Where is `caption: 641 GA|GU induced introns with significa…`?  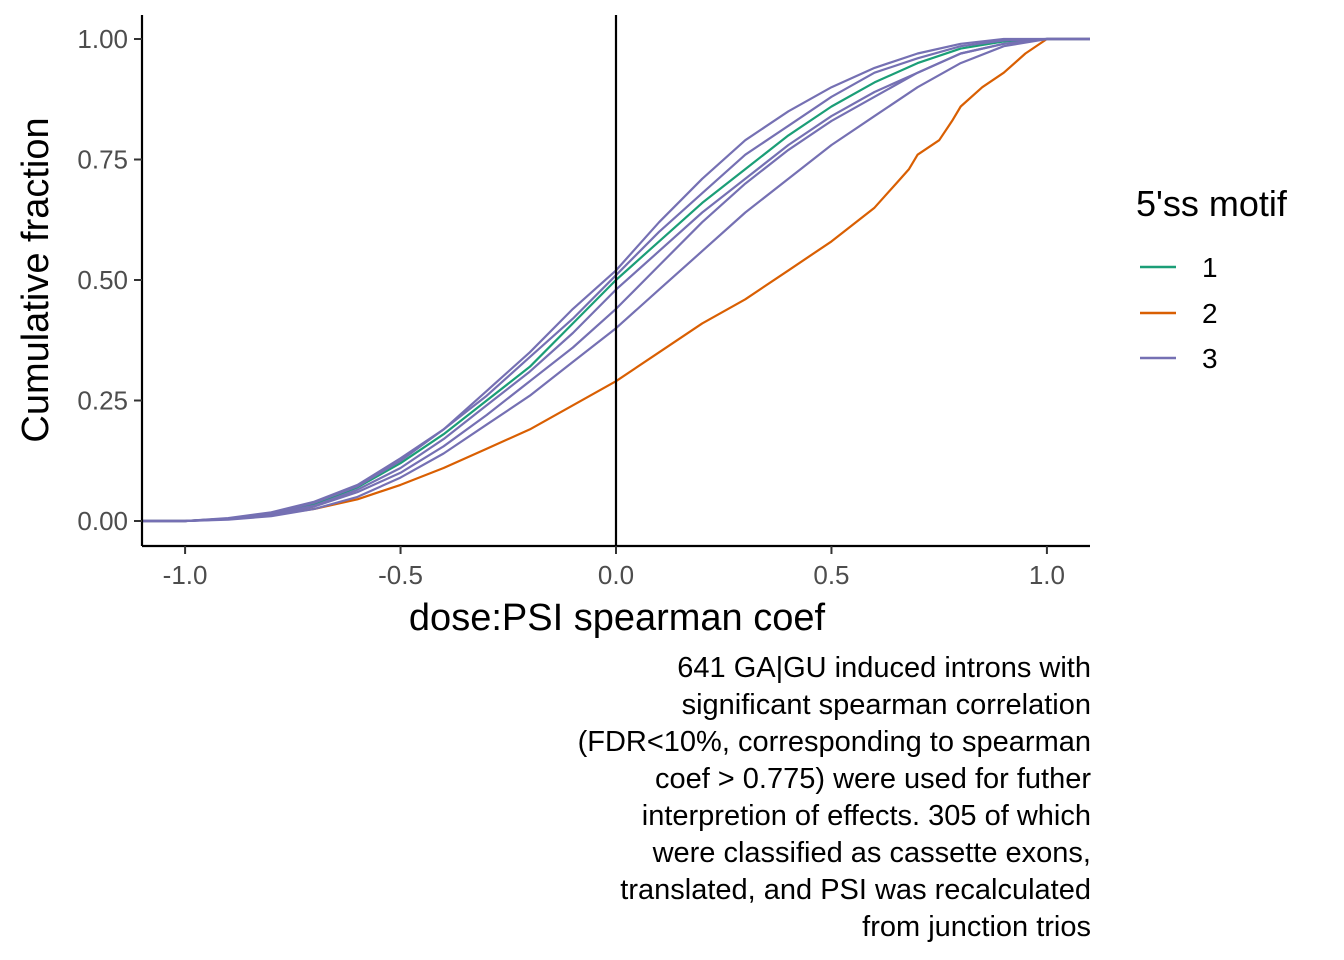
caption: 641 GA|GU induced introns with significa… is located at coordinates (835, 797).